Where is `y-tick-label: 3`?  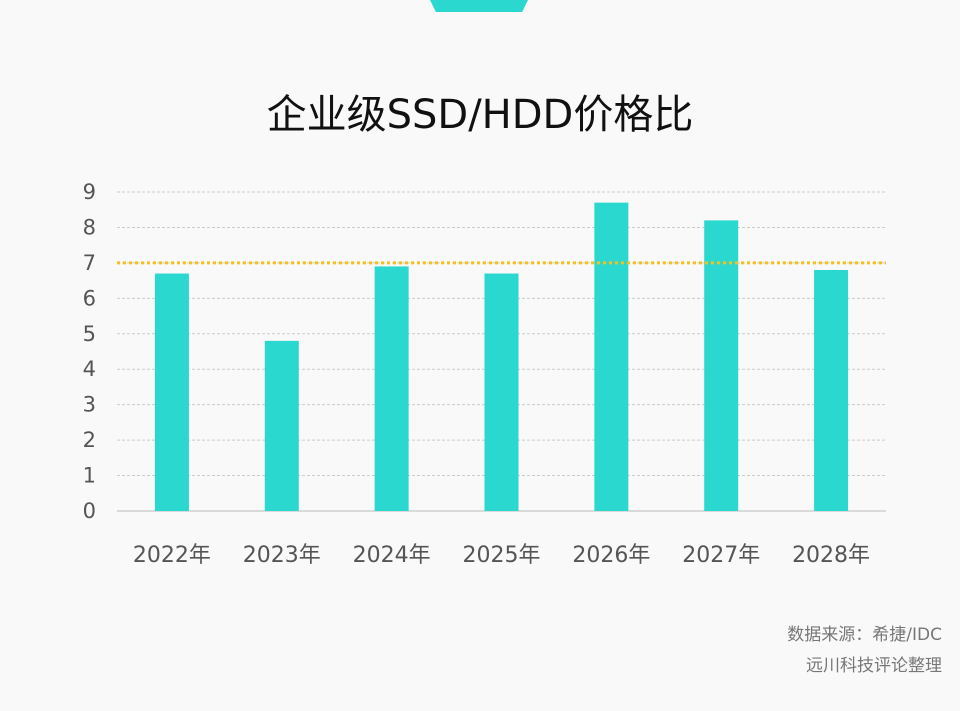 y-tick-label: 3 is located at coordinates (89, 405).